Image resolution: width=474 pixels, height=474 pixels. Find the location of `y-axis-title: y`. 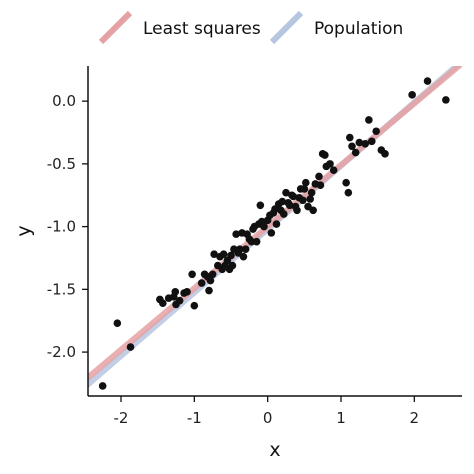

y-axis-title: y is located at coordinates (24, 230).